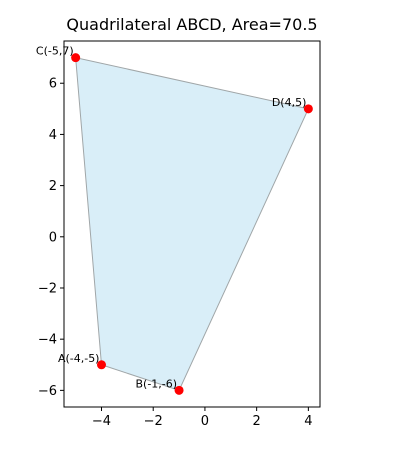  What do you see at coordinates (101, 421) in the screenshot?
I see `x-tick-label: −4` at bounding box center [101, 421].